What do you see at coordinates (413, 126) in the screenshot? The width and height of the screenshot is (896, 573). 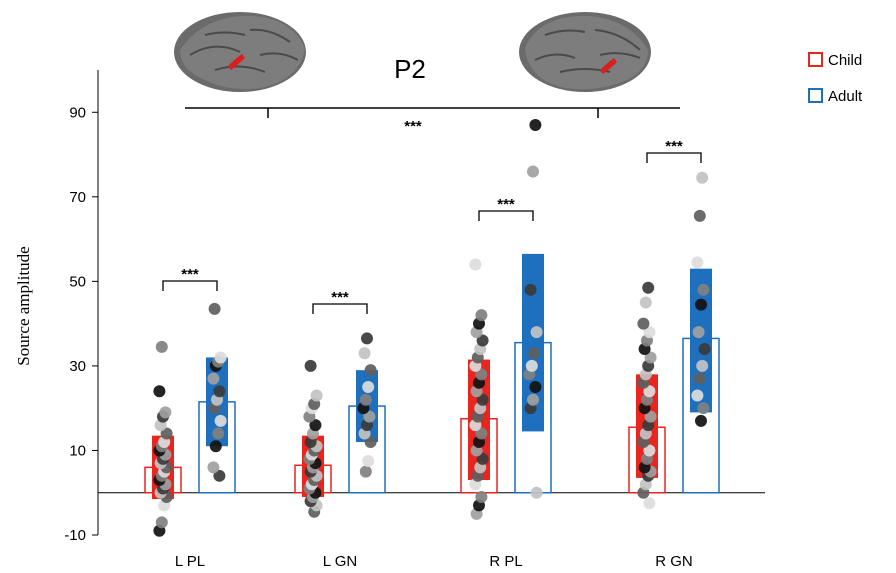 I see `overall-significance-stars: ***` at bounding box center [413, 126].